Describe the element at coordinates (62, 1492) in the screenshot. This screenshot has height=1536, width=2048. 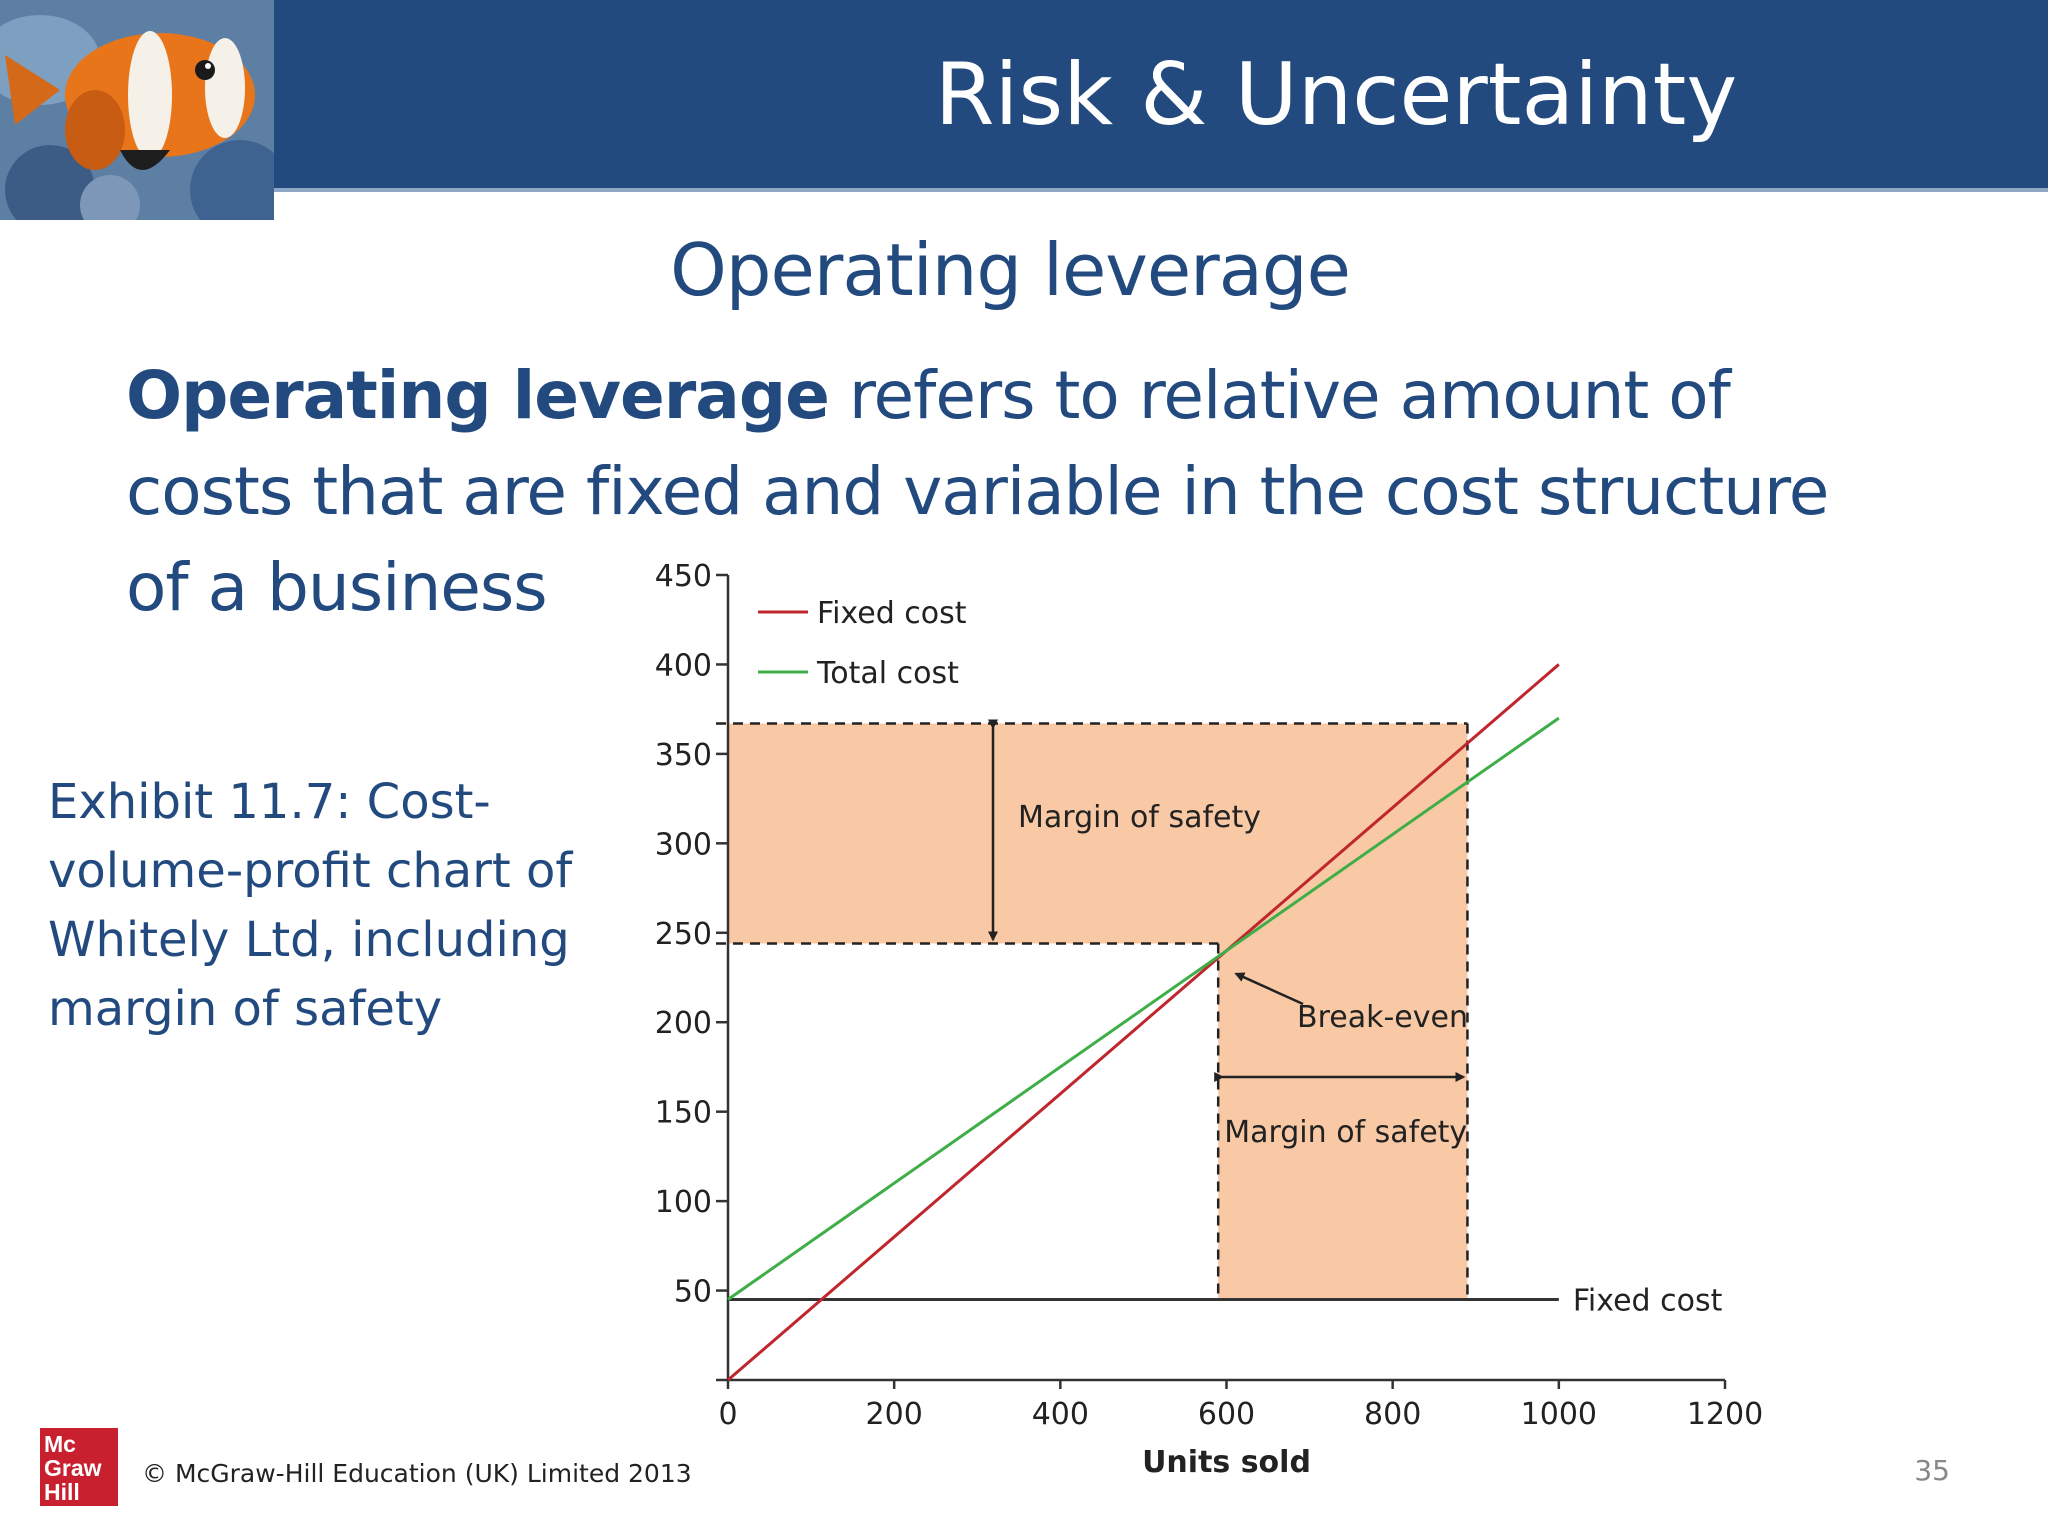
I see `svg-text: Hill` at that location.